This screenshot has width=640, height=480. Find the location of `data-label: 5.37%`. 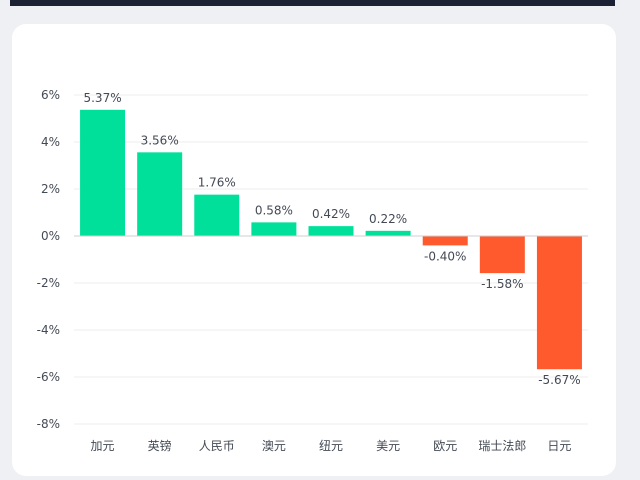

data-label: 5.37% is located at coordinates (102, 98).